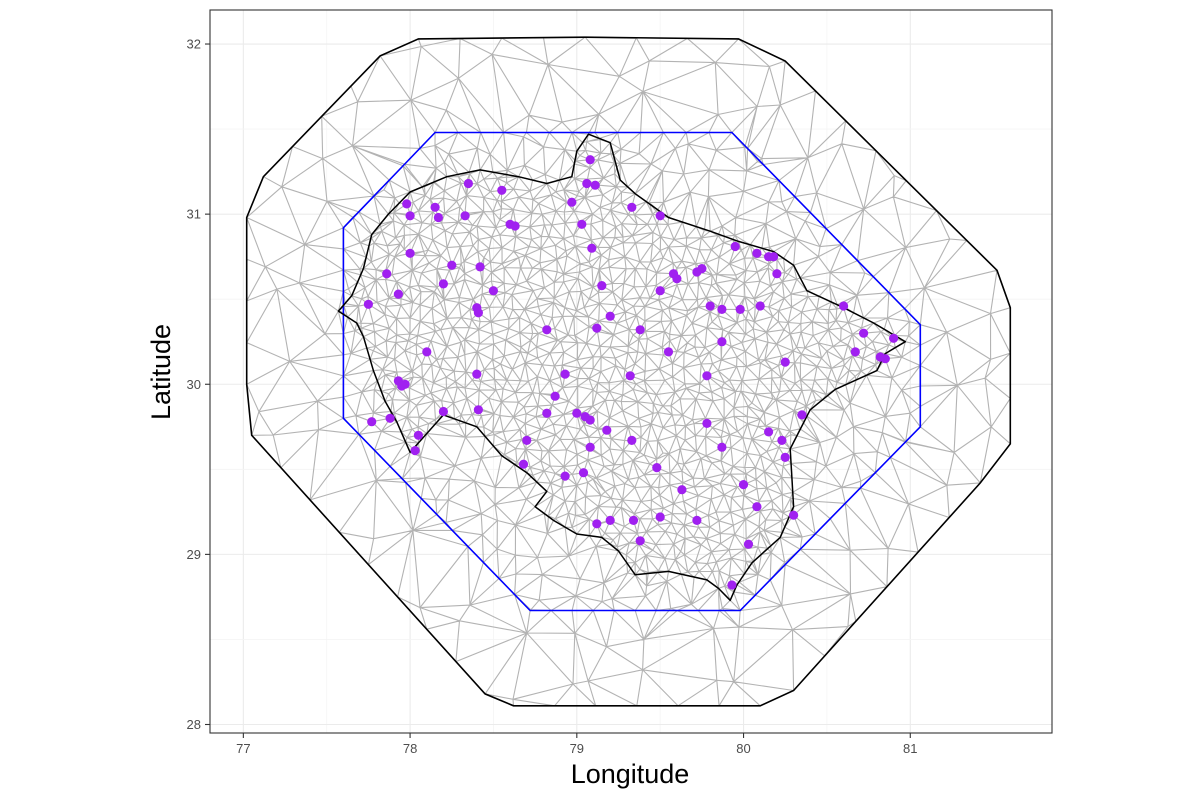 This screenshot has height=800, width=1200. Describe the element at coordinates (194, 554) in the screenshot. I see `y-tick-label: 29` at that location.